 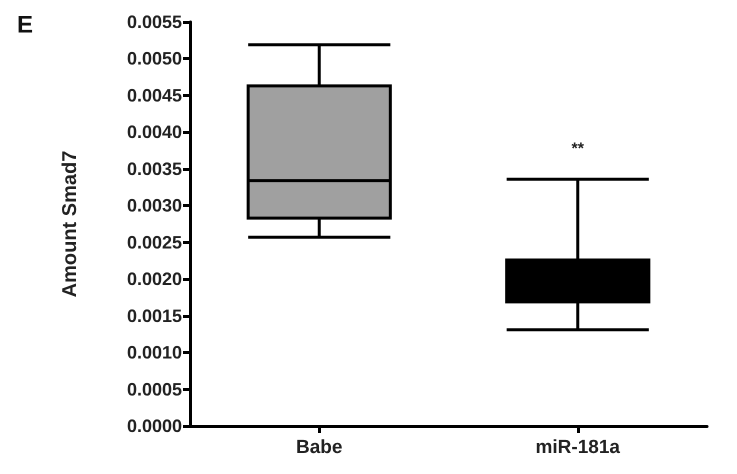 I want to click on y-tick-label: 0.0050, so click(x=154, y=58).